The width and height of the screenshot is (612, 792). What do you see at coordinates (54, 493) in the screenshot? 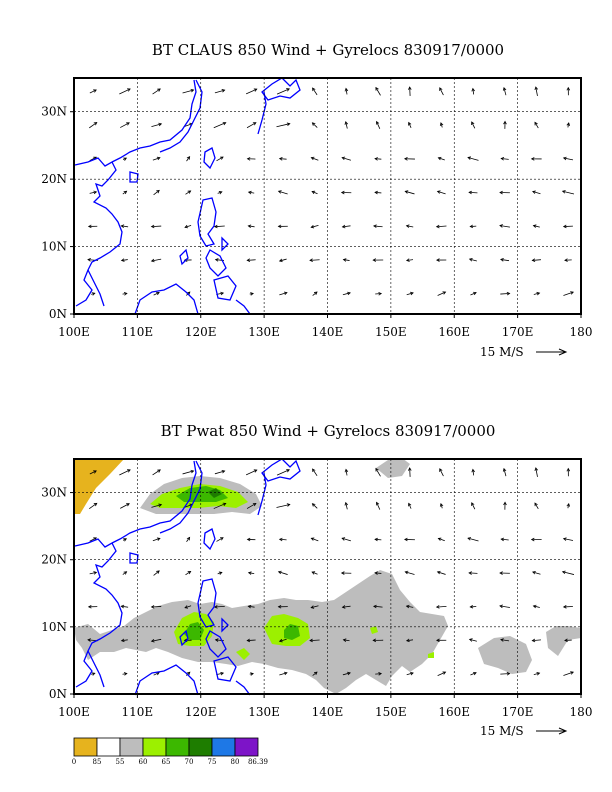
I see `y-tick-label: 30N` at bounding box center [54, 493].